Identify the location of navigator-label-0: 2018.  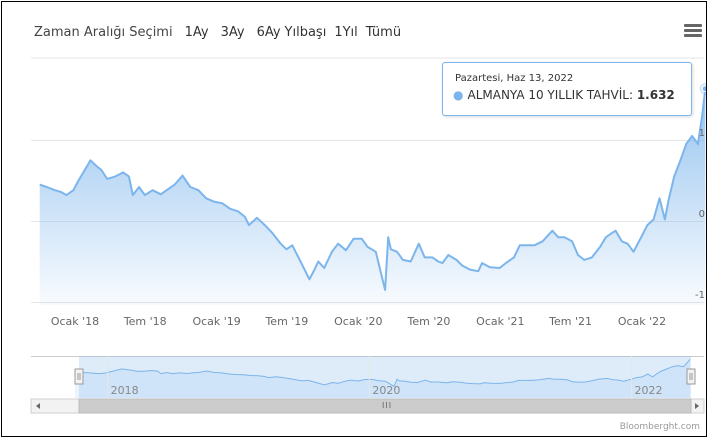
(125, 390).